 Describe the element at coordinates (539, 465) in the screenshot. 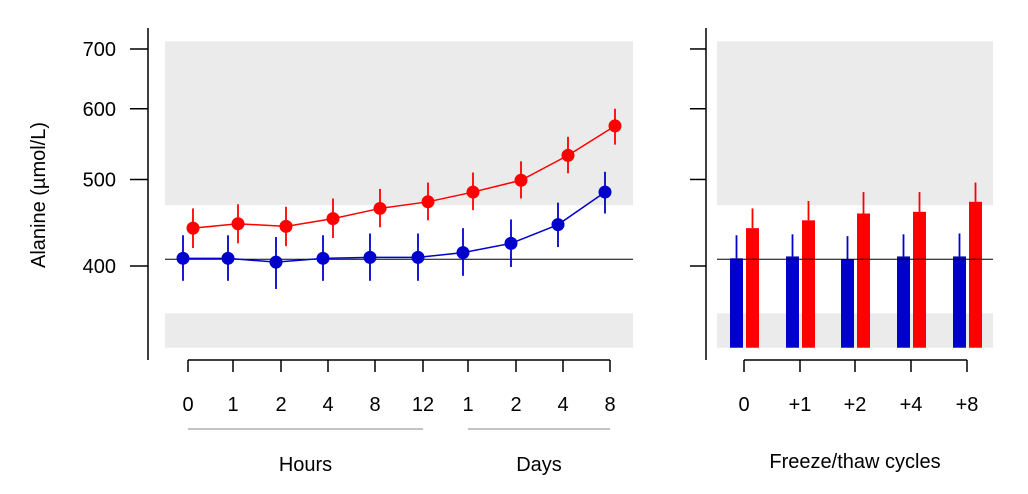

I see `group-label: Days` at that location.